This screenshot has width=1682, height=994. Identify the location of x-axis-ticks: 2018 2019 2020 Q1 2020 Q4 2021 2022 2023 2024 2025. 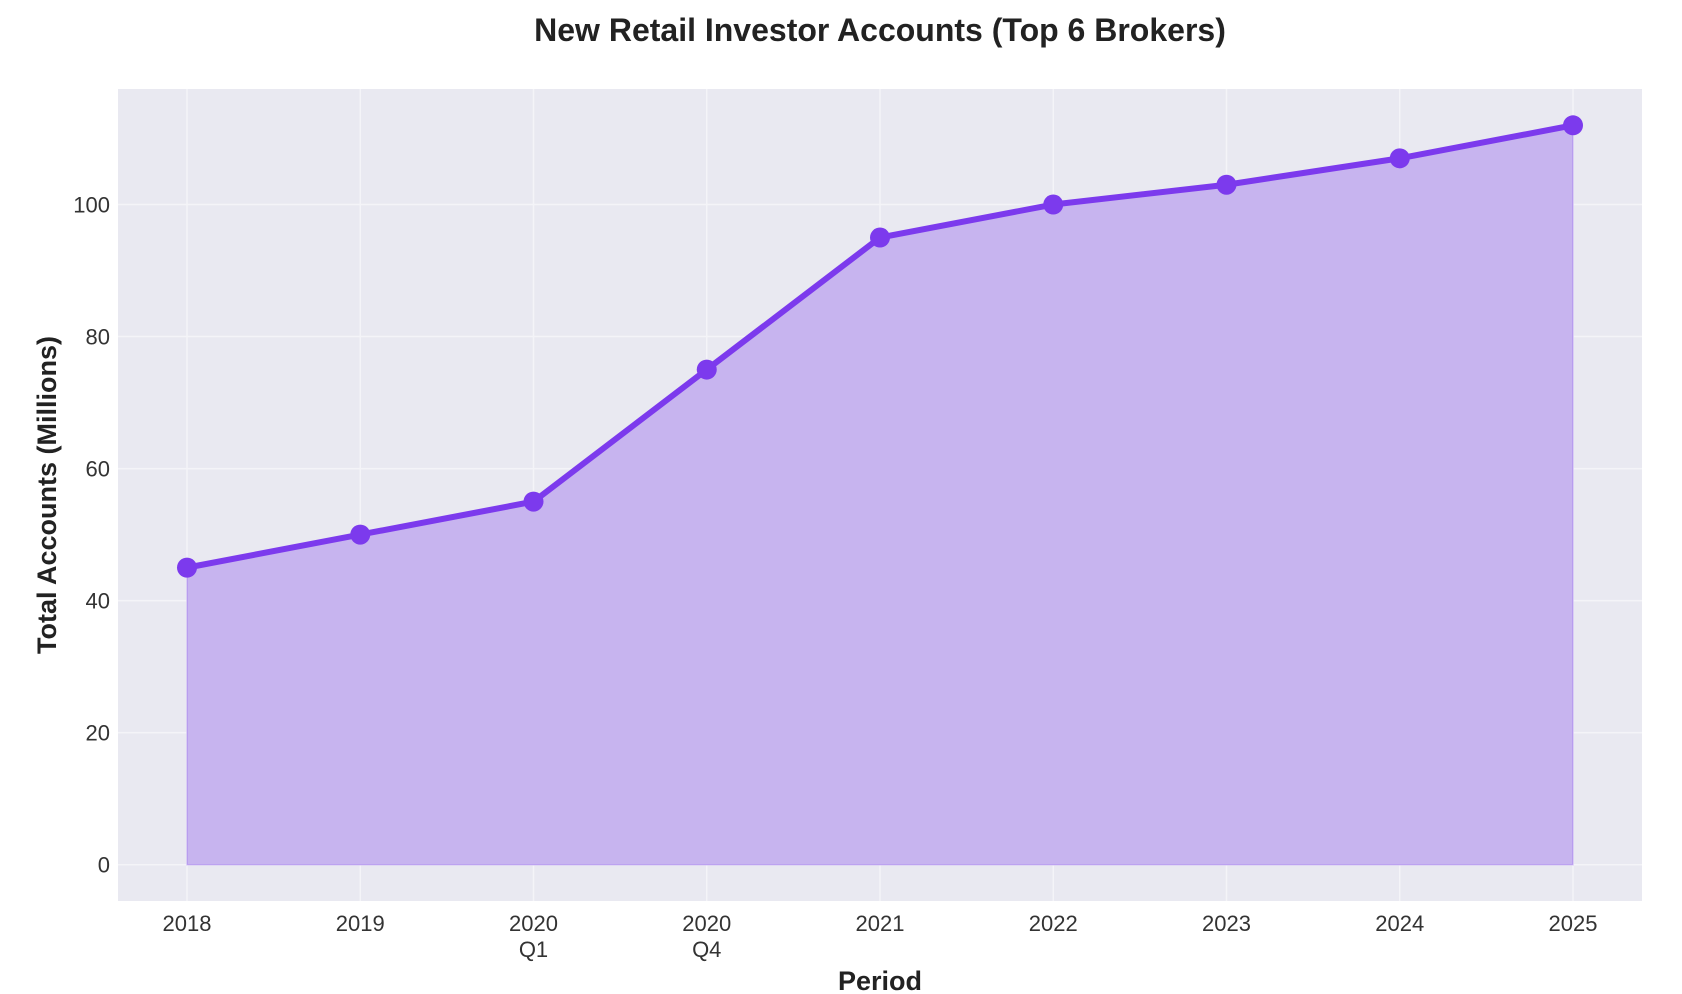
(880, 936).